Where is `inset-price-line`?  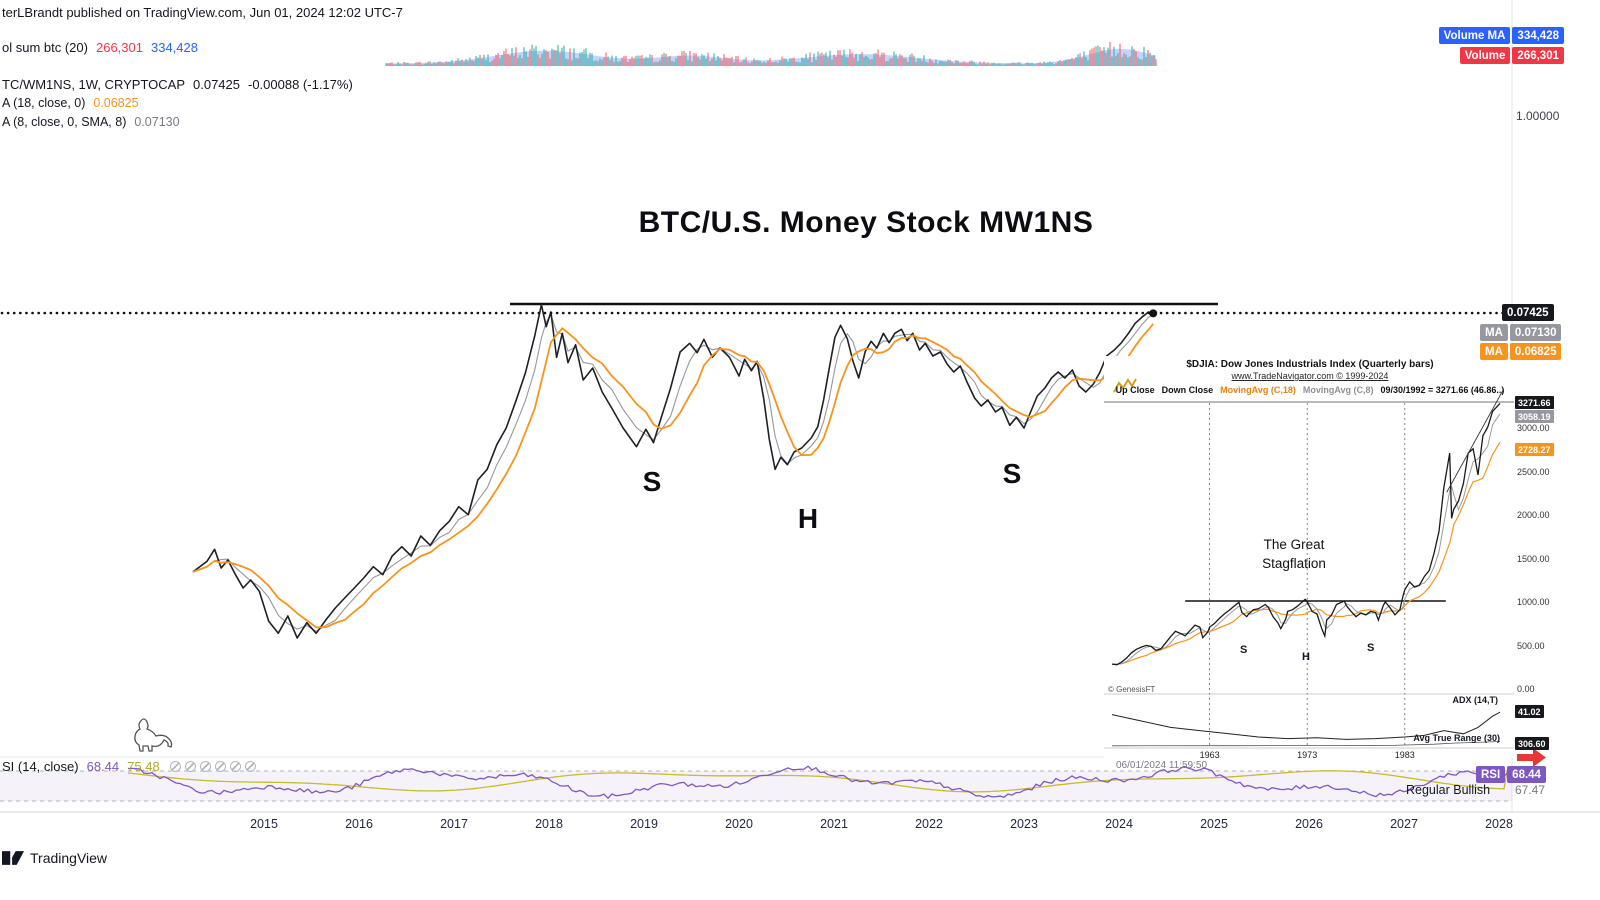 inset-price-line is located at coordinates (1306, 534).